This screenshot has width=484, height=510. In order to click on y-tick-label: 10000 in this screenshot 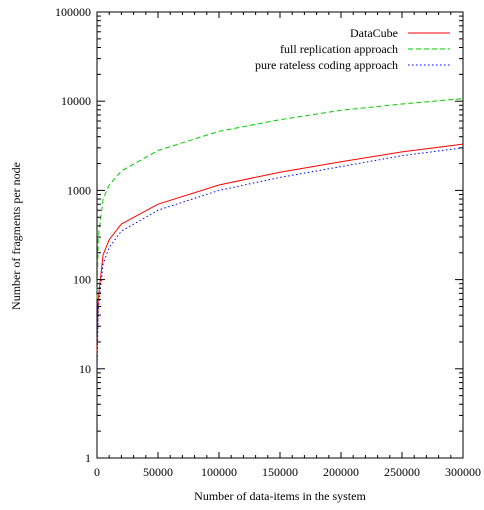, I will do `click(76, 101)`.